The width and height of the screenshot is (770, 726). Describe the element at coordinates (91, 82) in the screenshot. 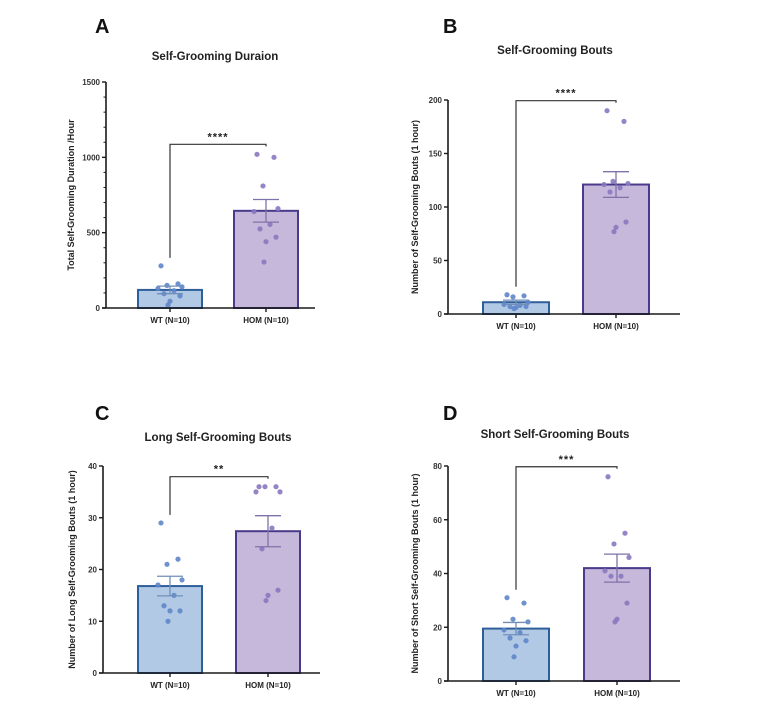

I see `y-tick-label: 1500` at that location.